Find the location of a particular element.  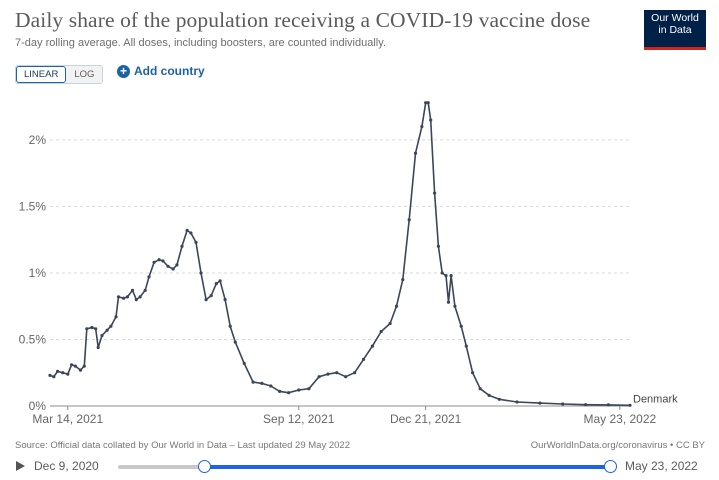

x-tick-label: Sep 12, 2021 is located at coordinates (299, 419).